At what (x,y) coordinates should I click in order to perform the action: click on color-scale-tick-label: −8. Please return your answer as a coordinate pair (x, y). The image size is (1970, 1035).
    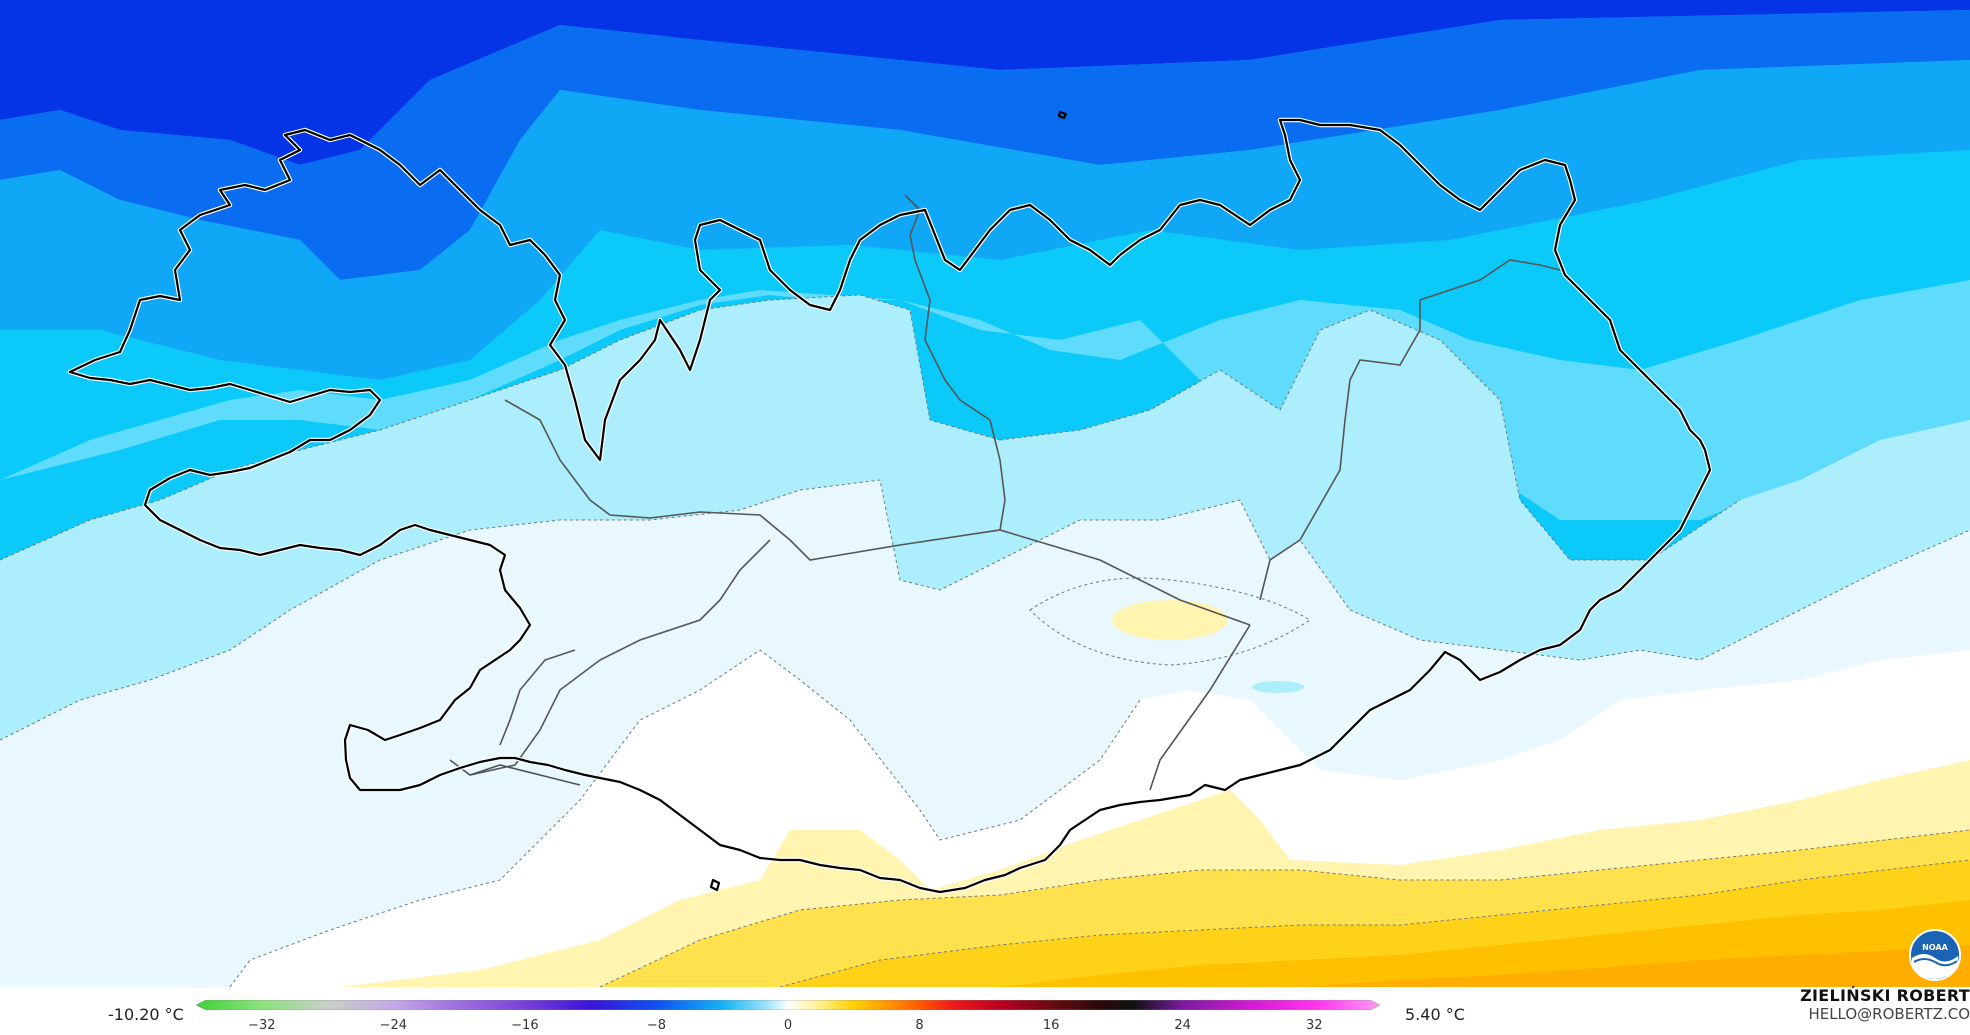
    Looking at the image, I should click on (656, 1025).